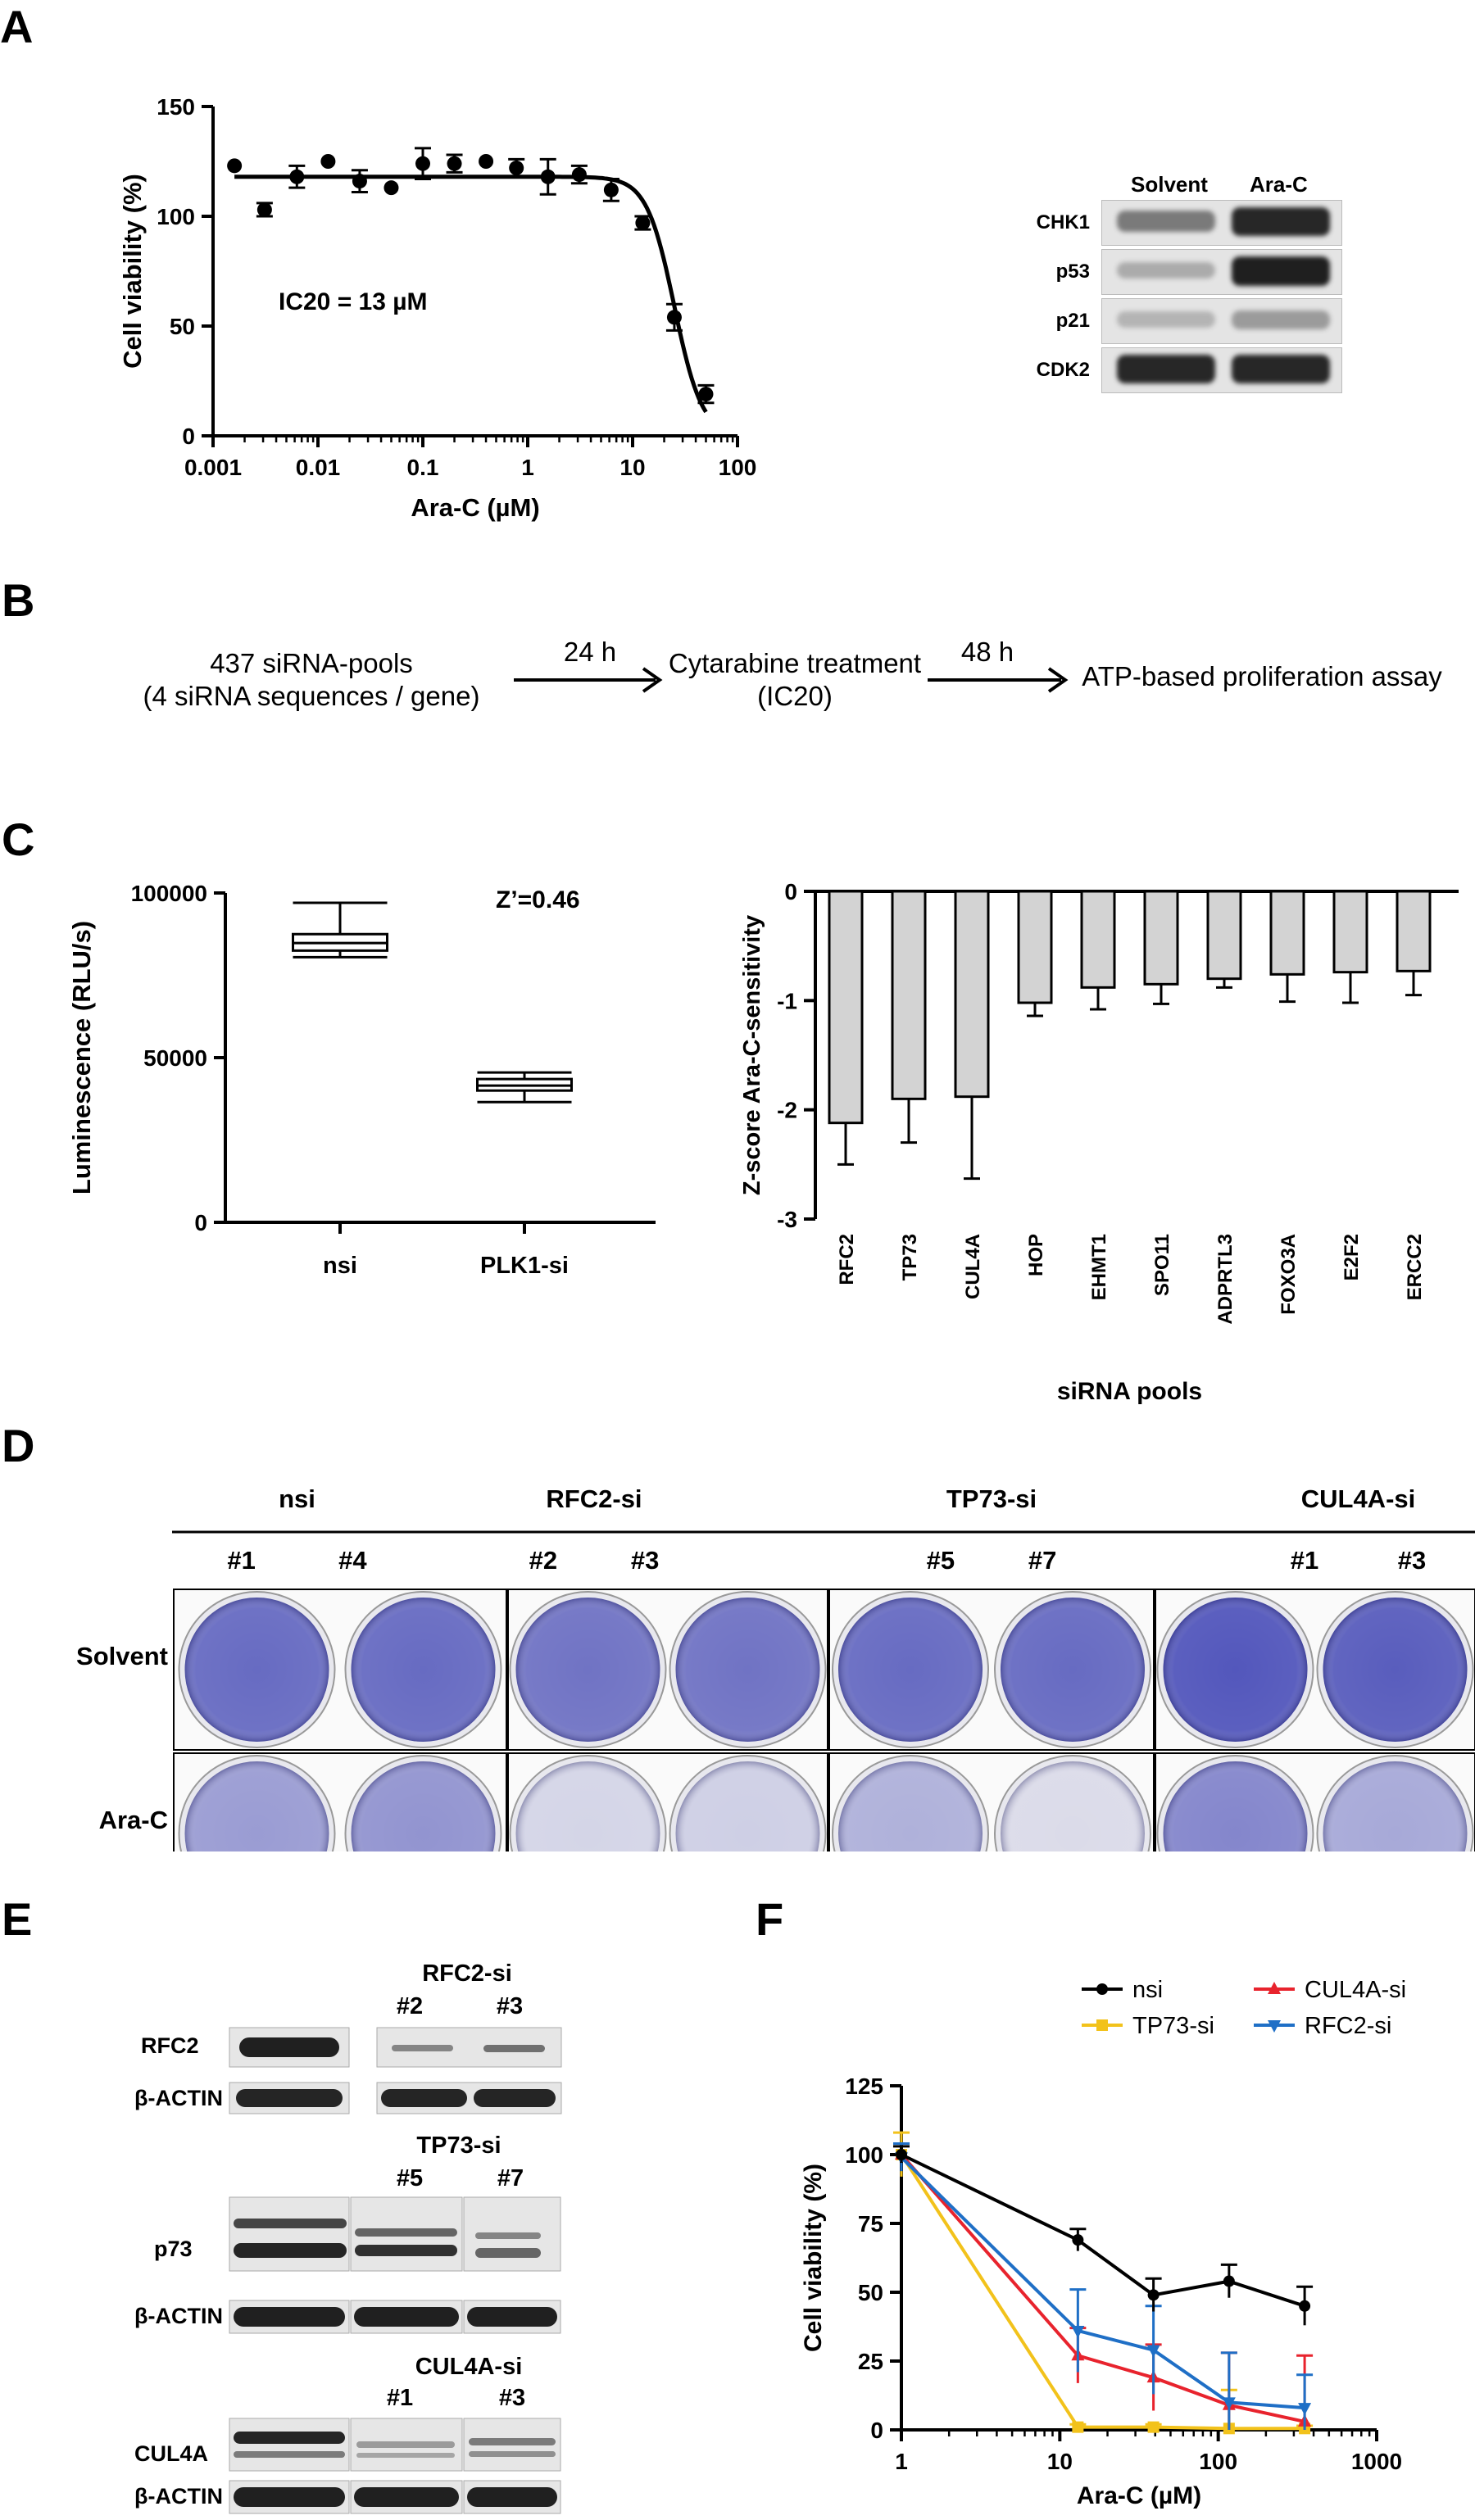 Image resolution: width=1475 pixels, height=2520 pixels. Describe the element at coordinates (133, 1820) in the screenshot. I see `d-row-label: Ara-C` at that location.